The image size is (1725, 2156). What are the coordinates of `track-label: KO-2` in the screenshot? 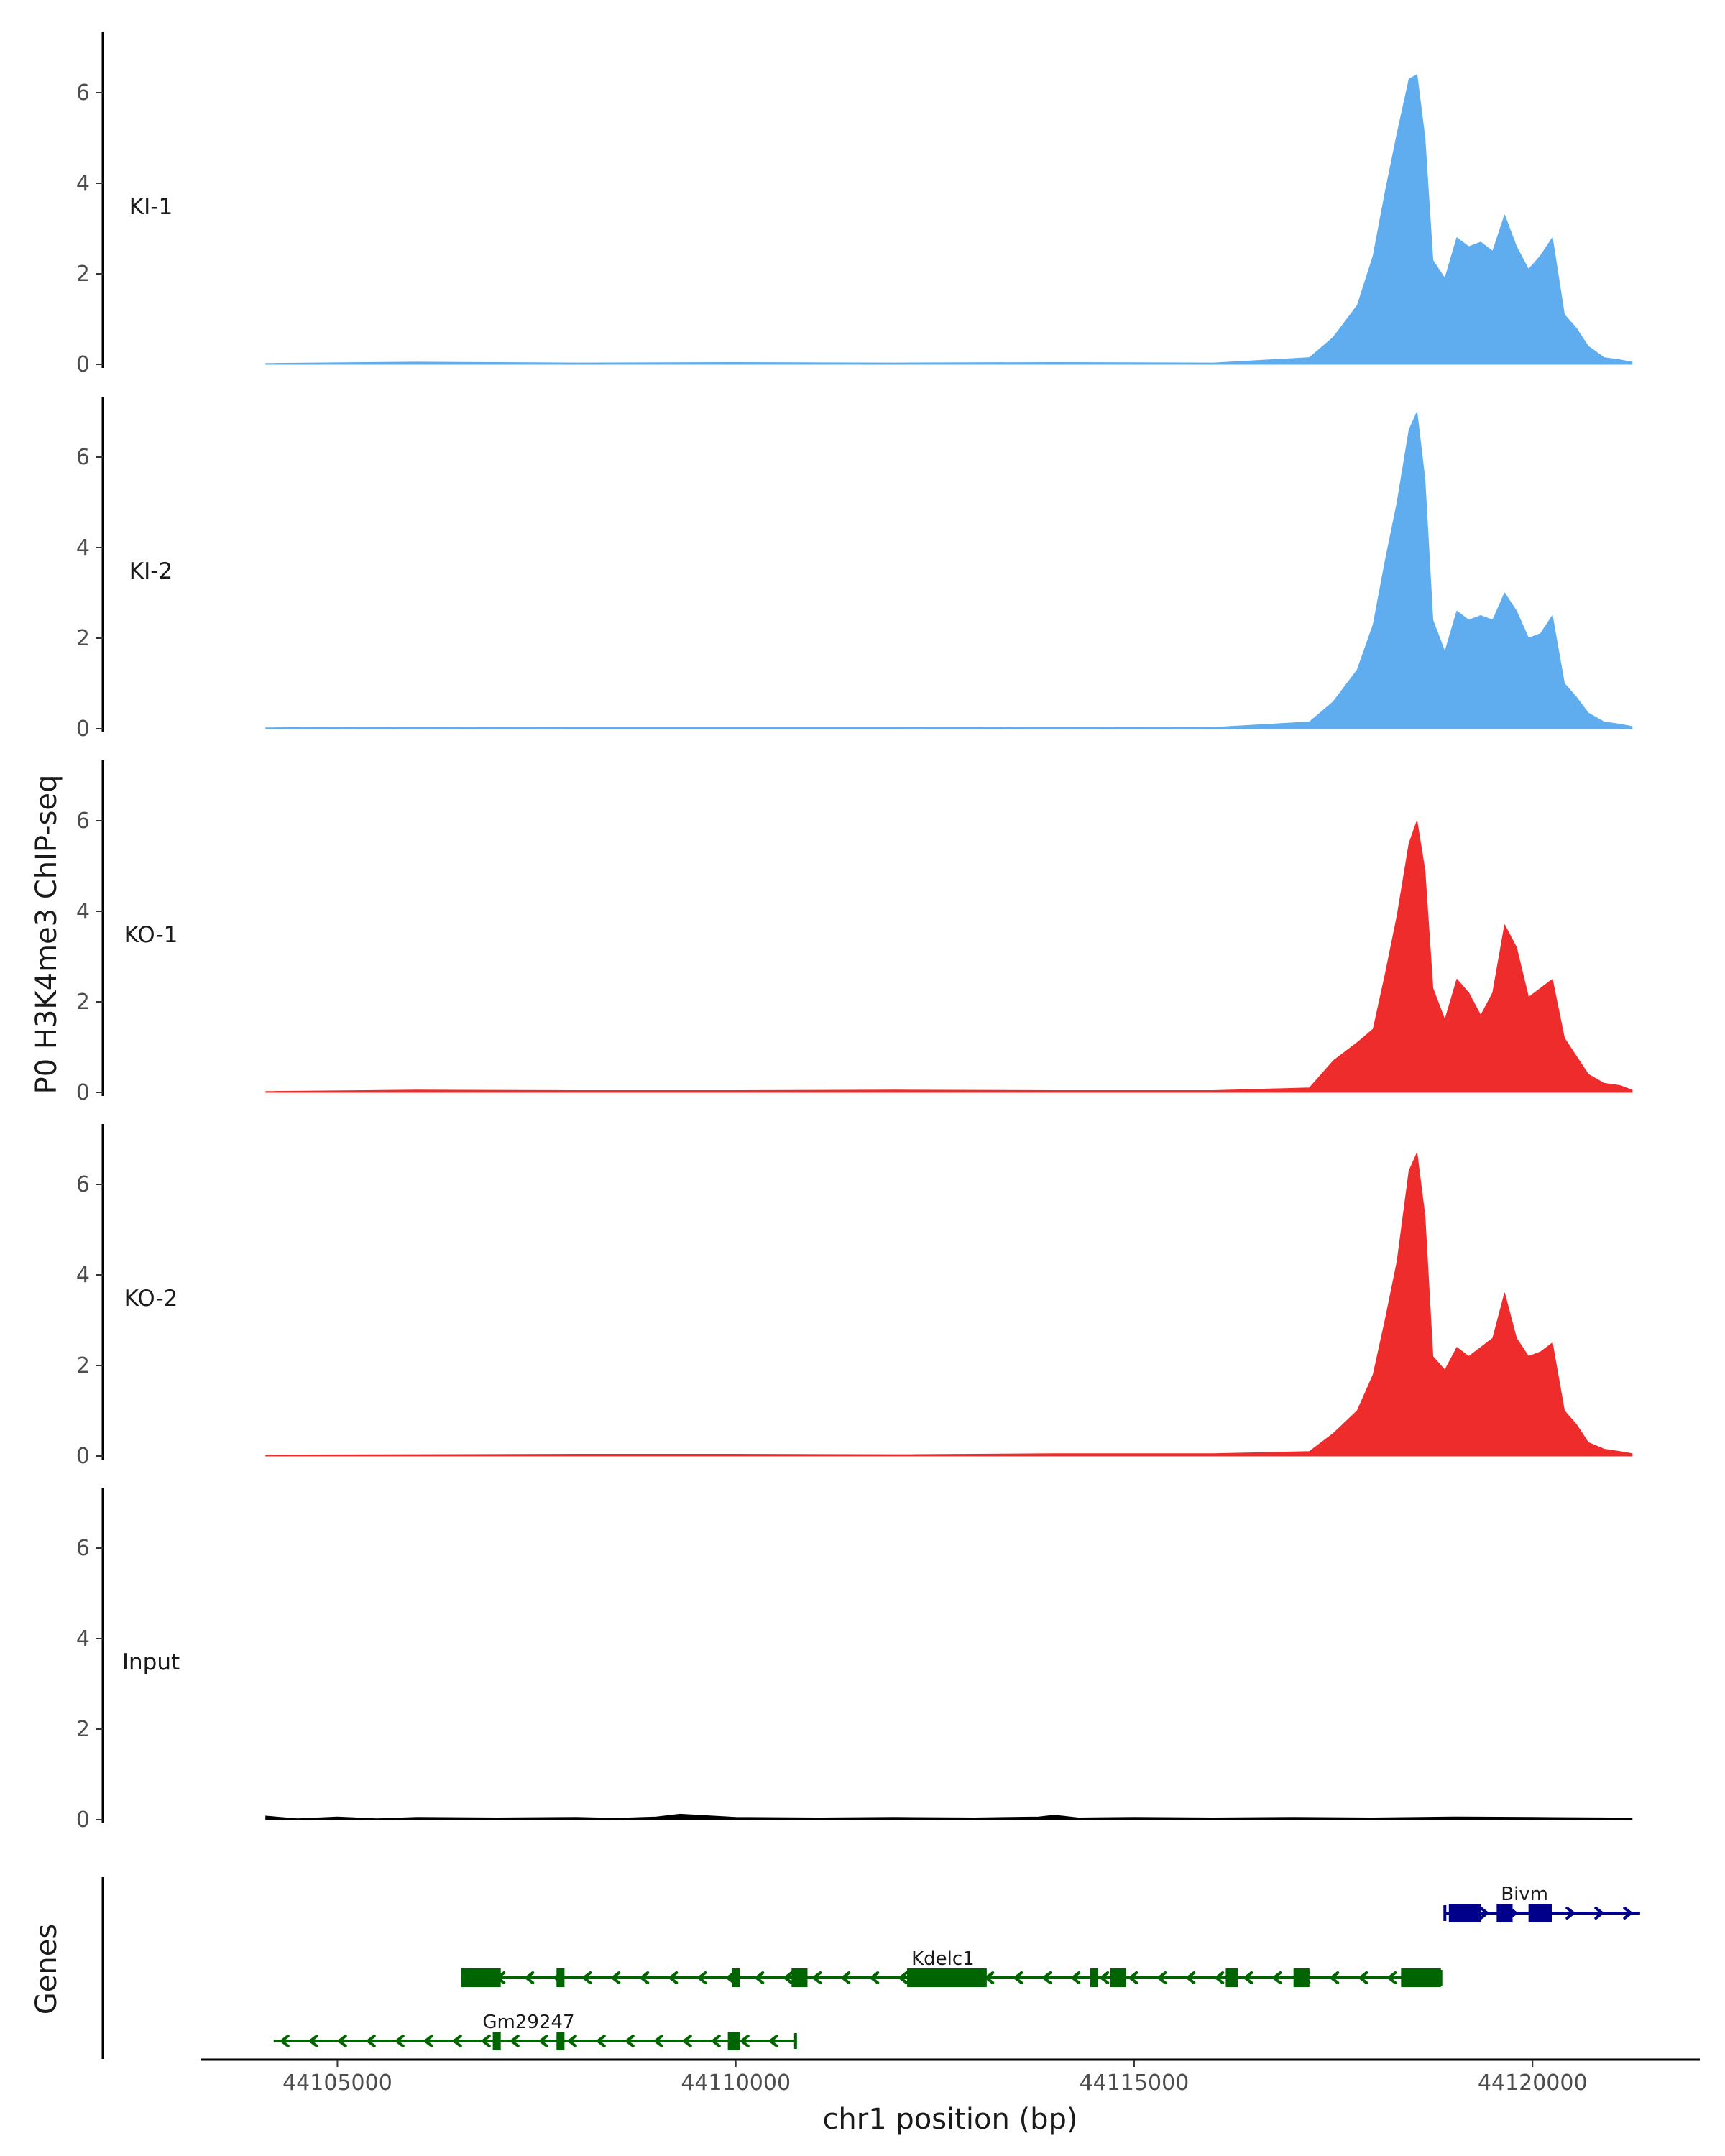 It's located at (151, 1299).